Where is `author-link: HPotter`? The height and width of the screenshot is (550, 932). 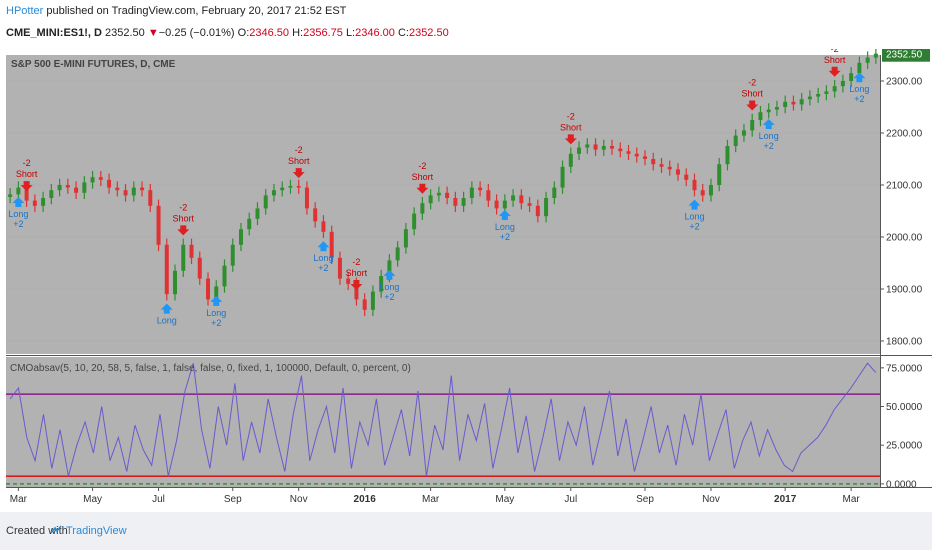
author-link: HPotter is located at coordinates (25, 11).